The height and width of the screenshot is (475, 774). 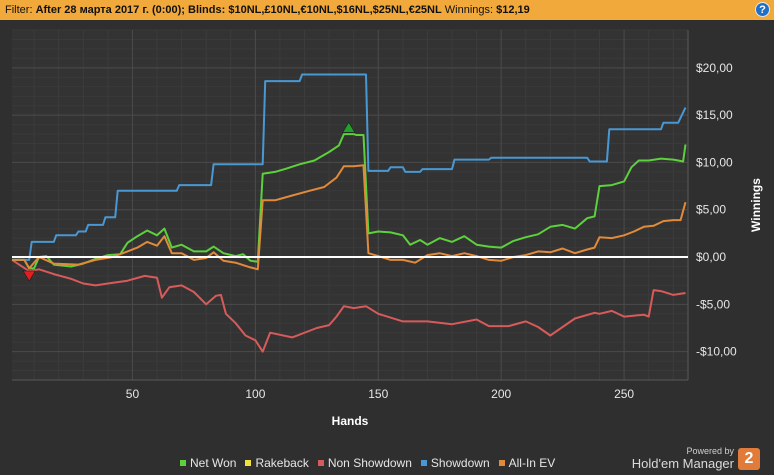 I want to click on x-tick-label: 150, so click(x=378, y=394).